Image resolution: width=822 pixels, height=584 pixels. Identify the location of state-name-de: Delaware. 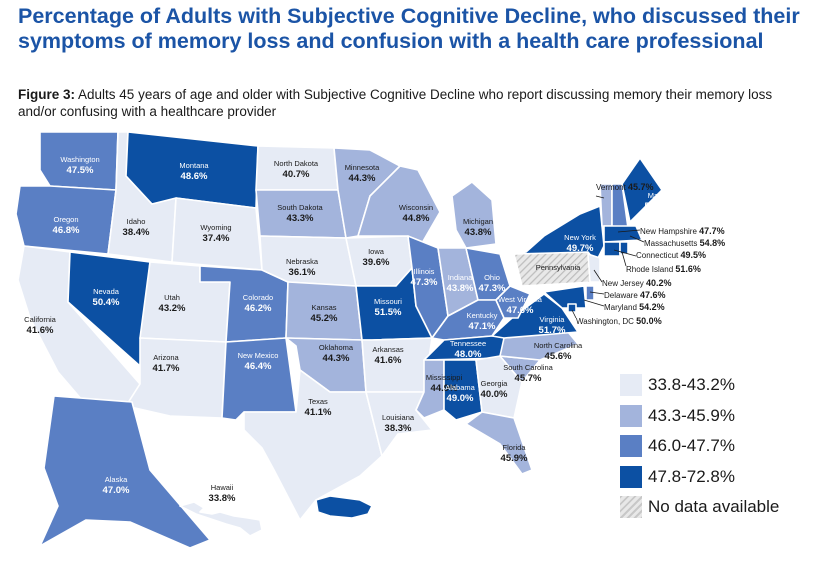
(622, 295).